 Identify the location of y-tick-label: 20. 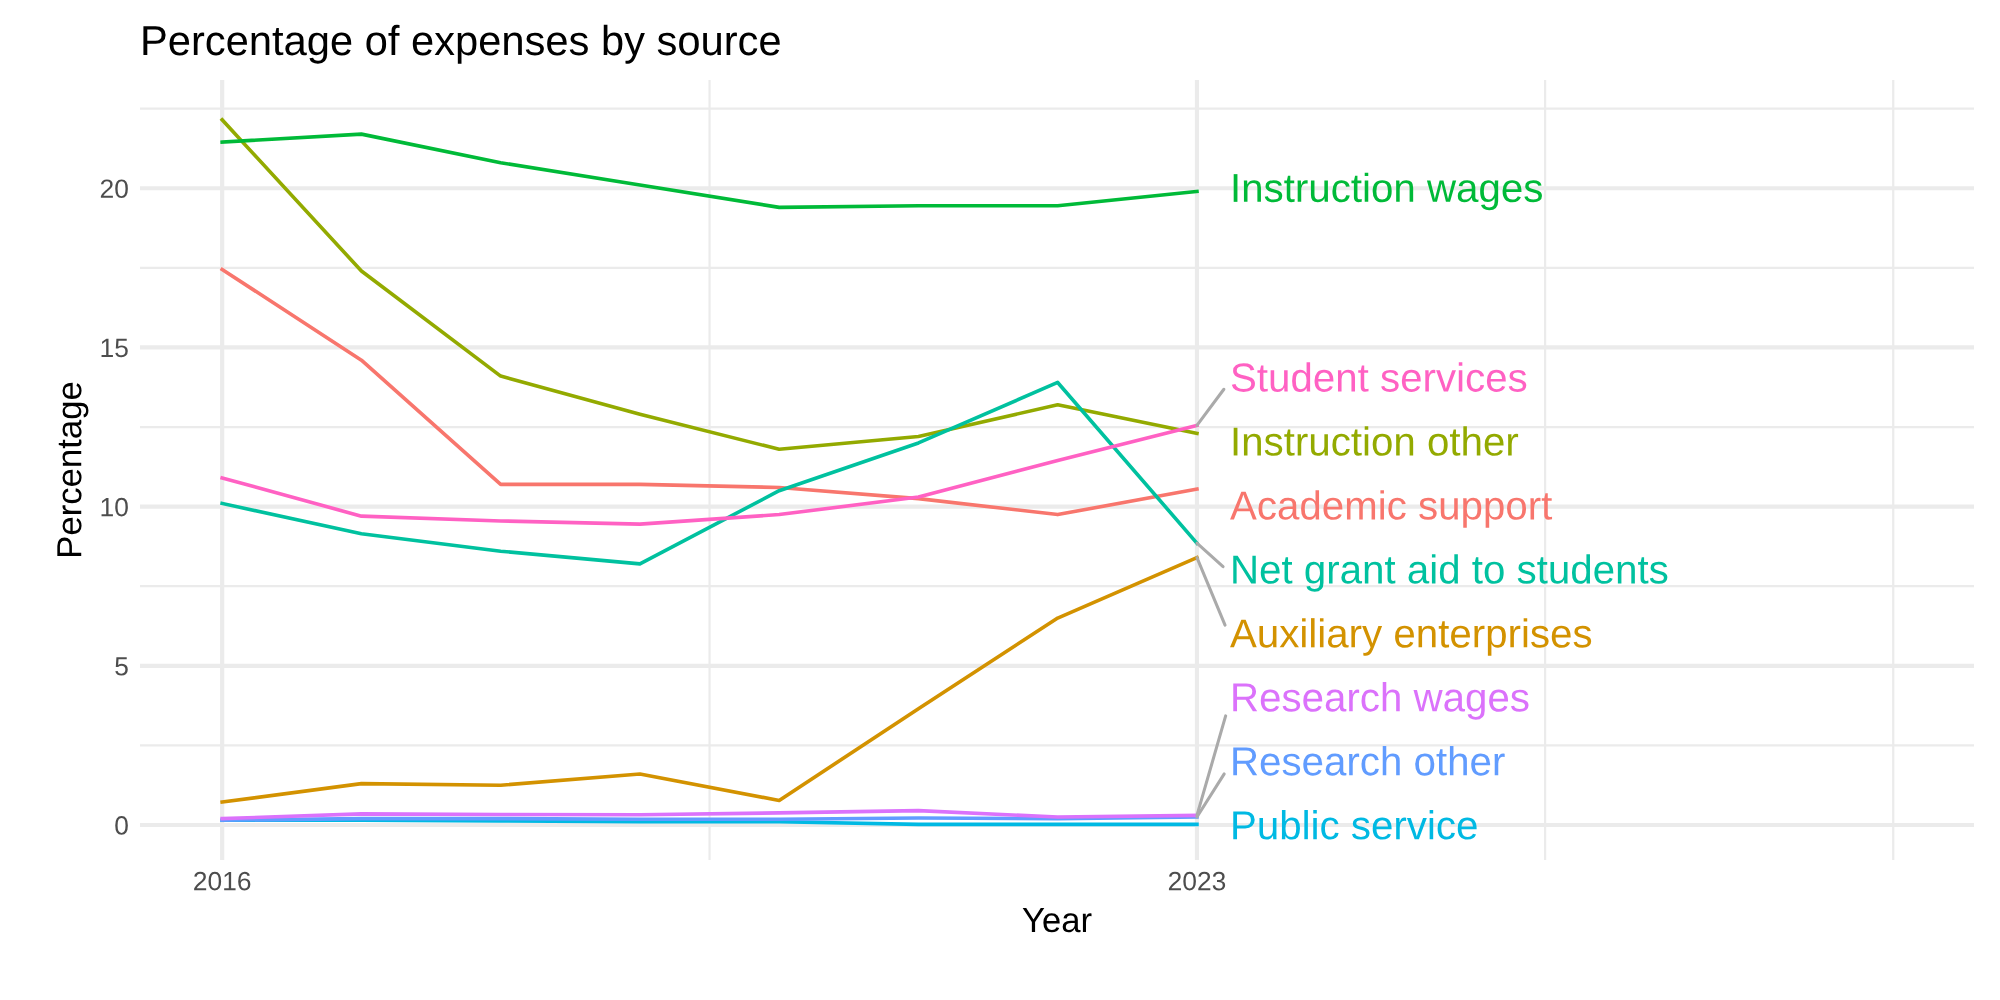
(114, 189).